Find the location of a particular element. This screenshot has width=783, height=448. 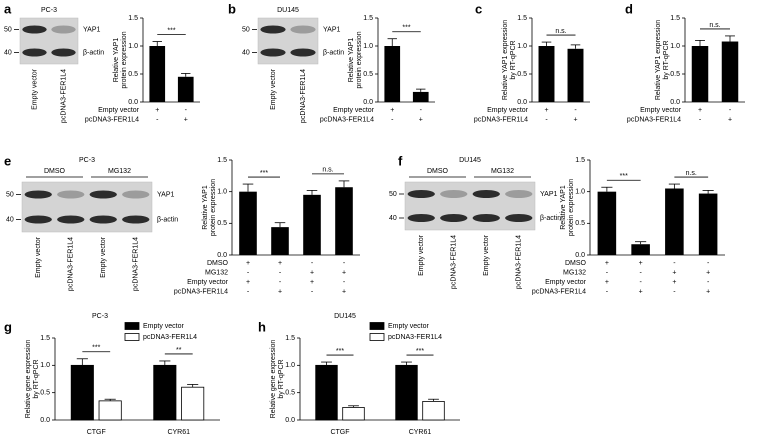

y-axis-label: protein expression is located at coordinates (124, 59).